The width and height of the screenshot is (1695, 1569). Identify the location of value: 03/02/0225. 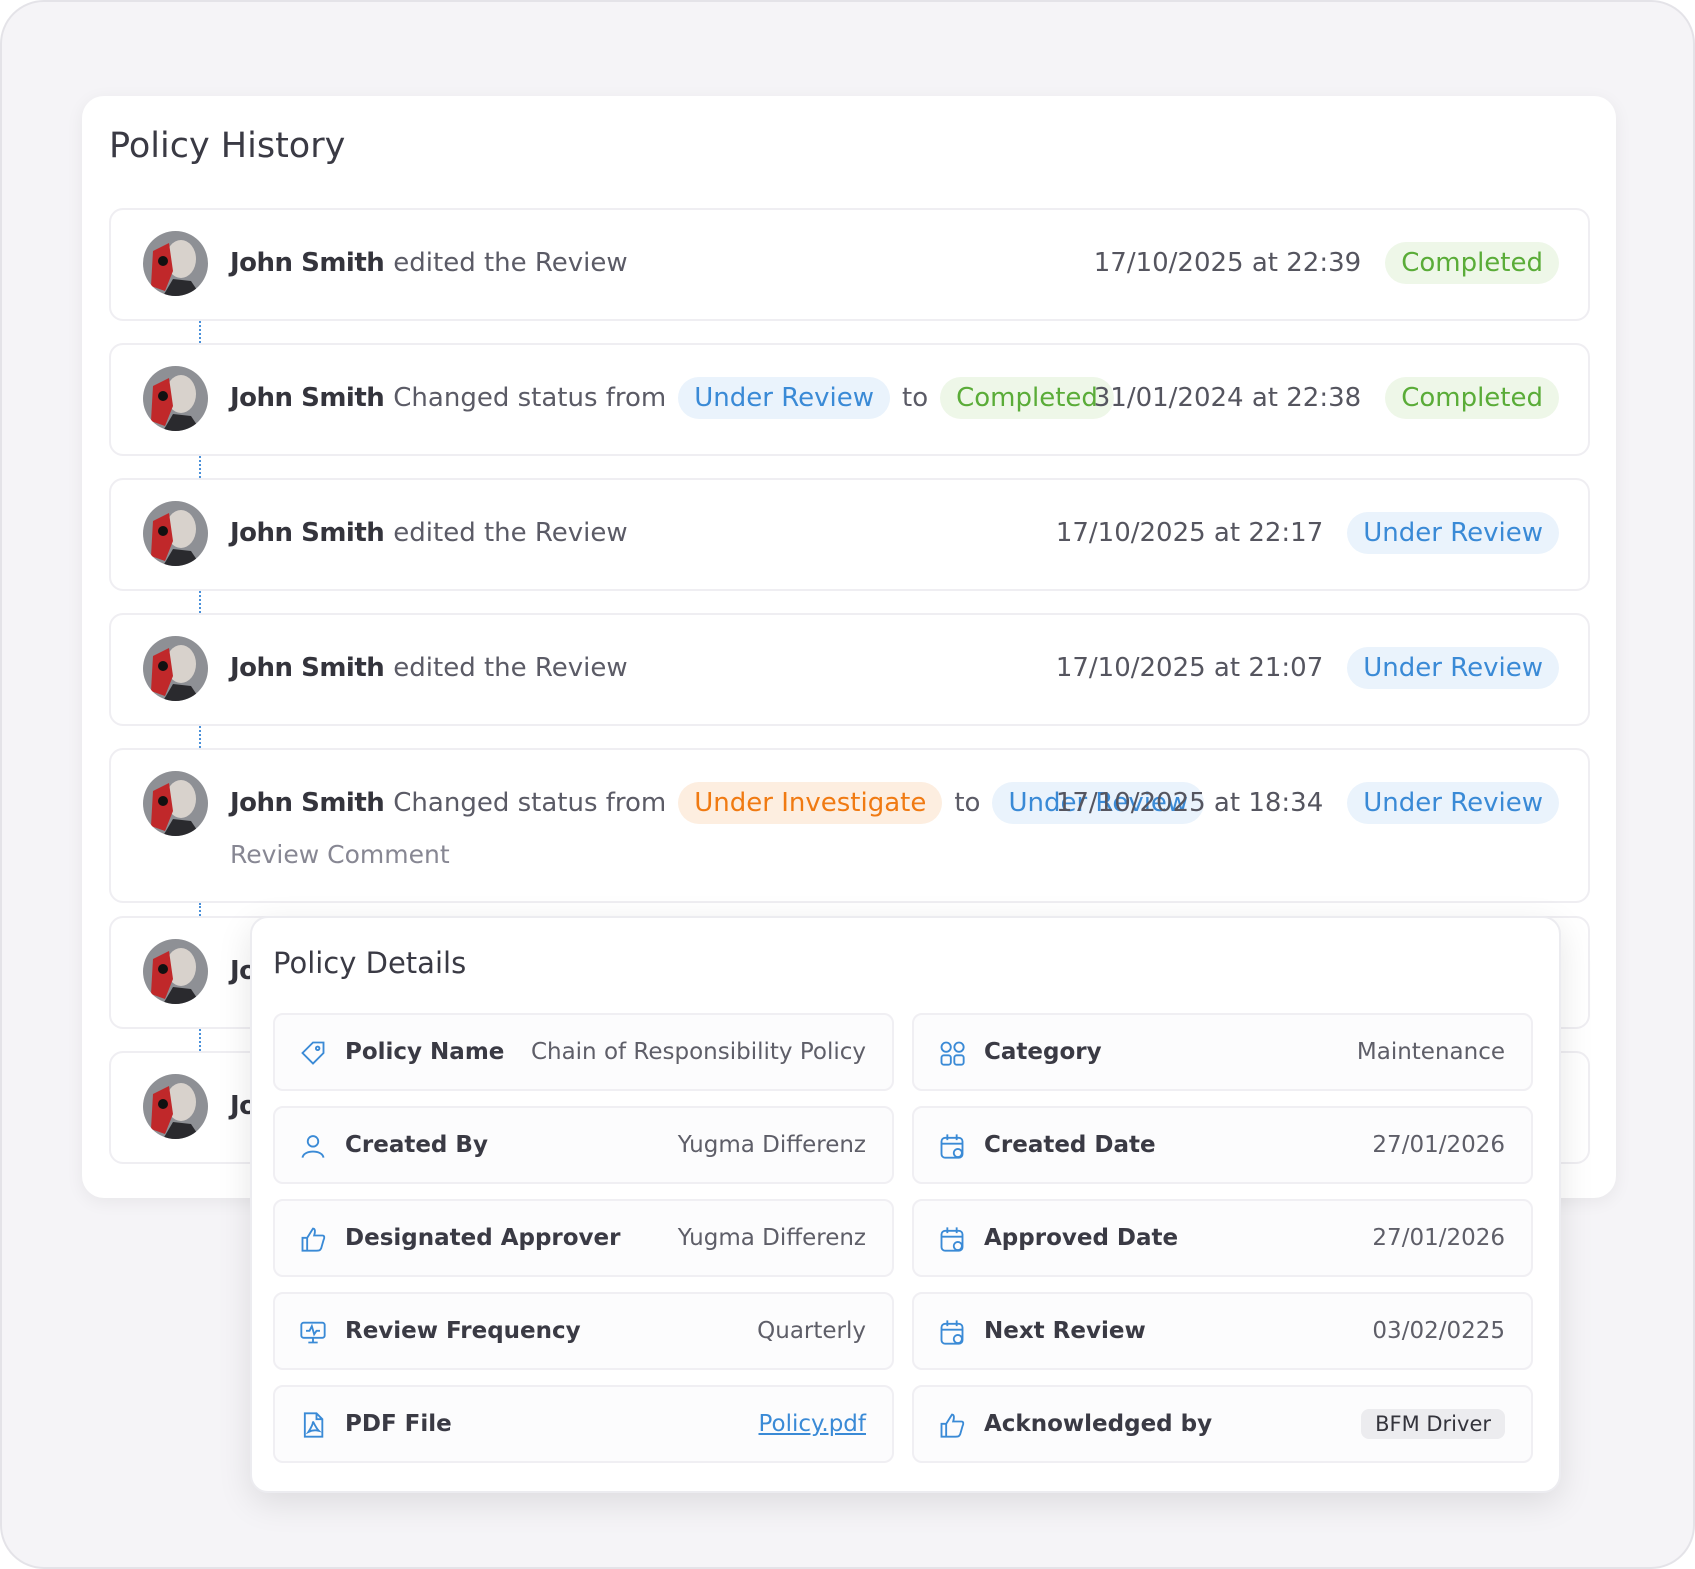
(1438, 1331).